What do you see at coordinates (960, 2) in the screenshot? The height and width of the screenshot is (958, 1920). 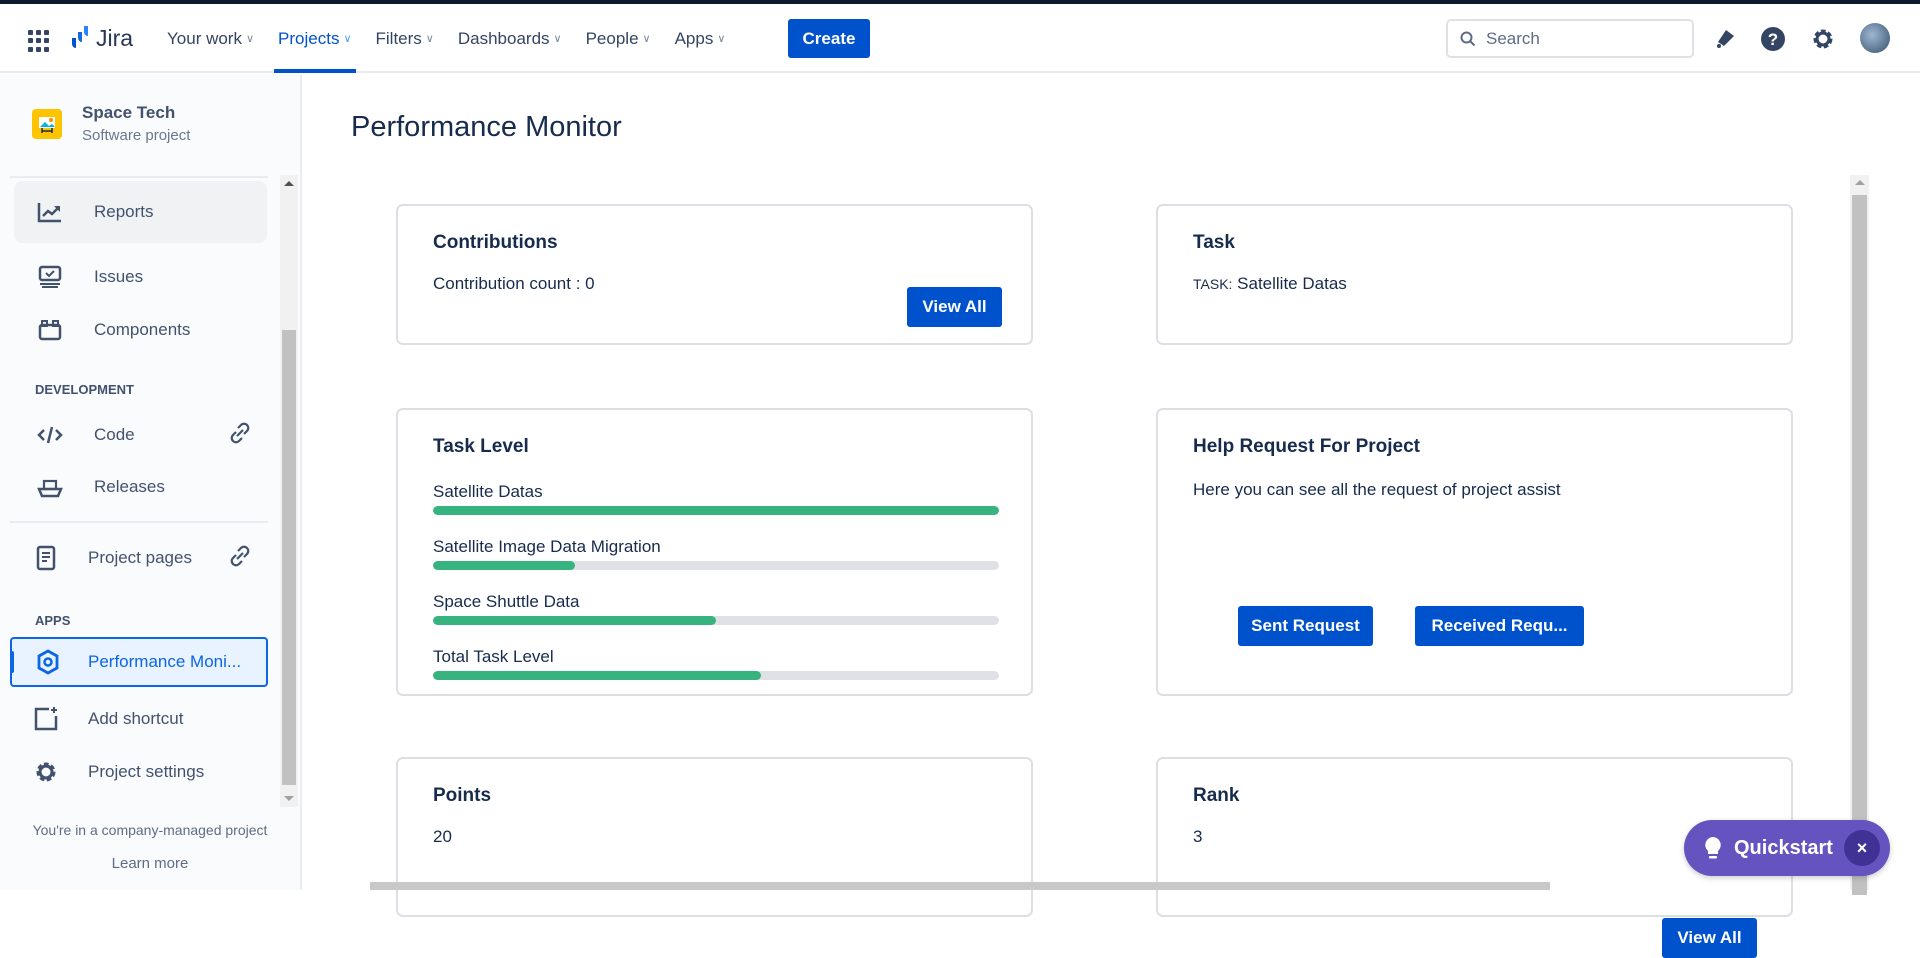 I see `browser-top-strip` at bounding box center [960, 2].